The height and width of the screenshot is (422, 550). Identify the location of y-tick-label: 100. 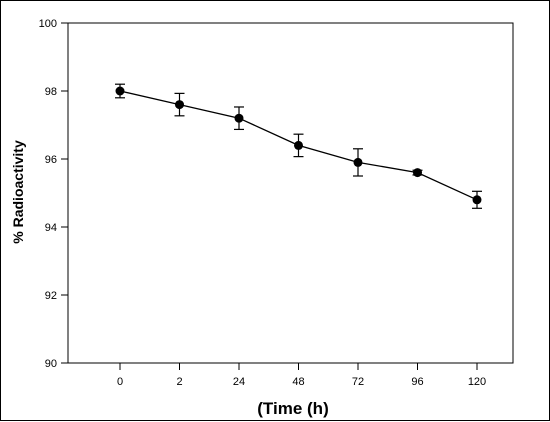
(48, 24).